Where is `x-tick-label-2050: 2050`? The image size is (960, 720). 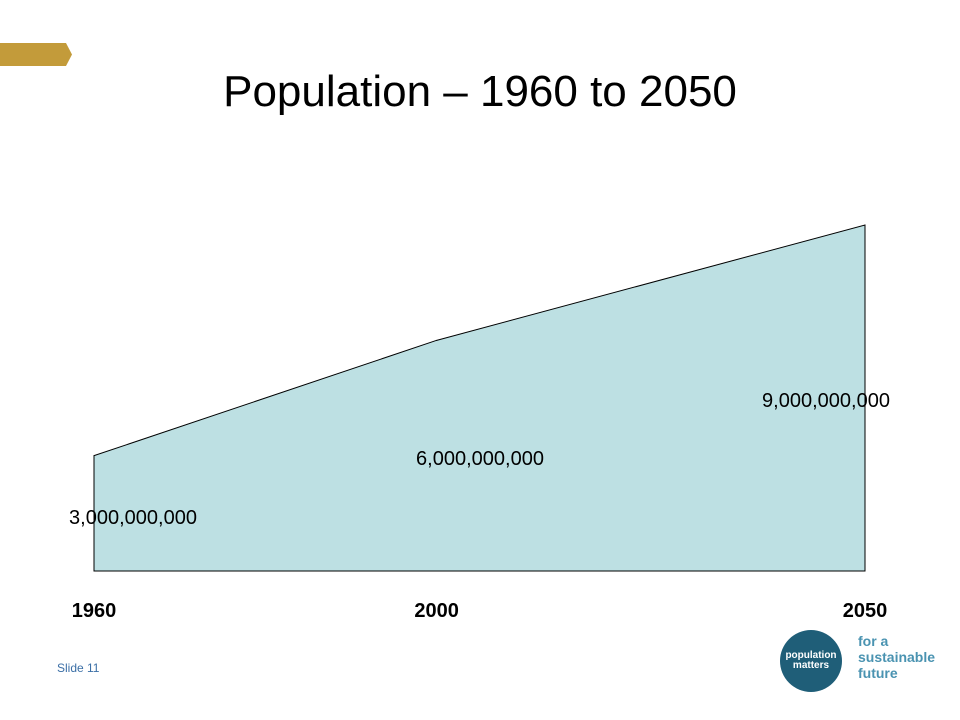 x-tick-label-2050: 2050 is located at coordinates (865, 611).